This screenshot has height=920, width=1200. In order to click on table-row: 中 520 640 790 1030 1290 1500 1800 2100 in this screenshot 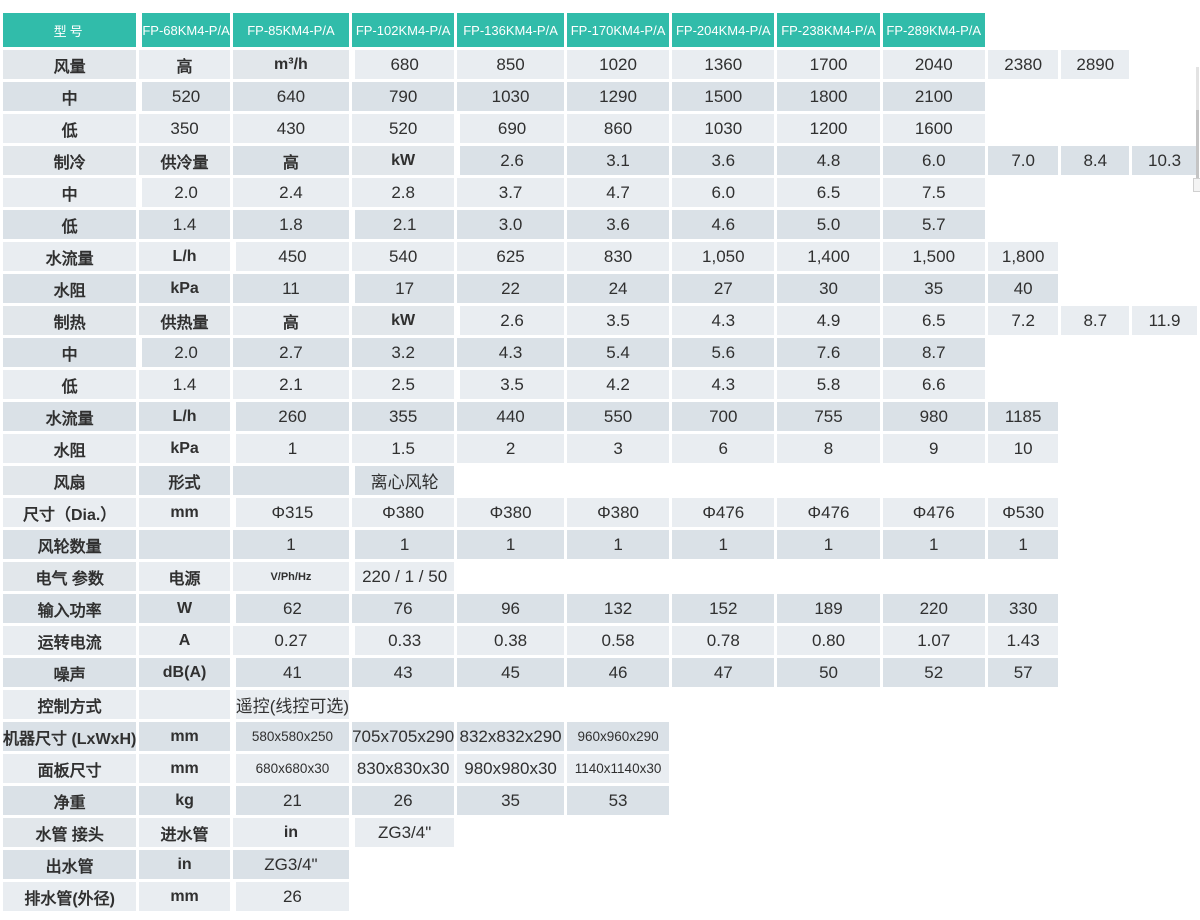, I will do `click(600, 96)`.